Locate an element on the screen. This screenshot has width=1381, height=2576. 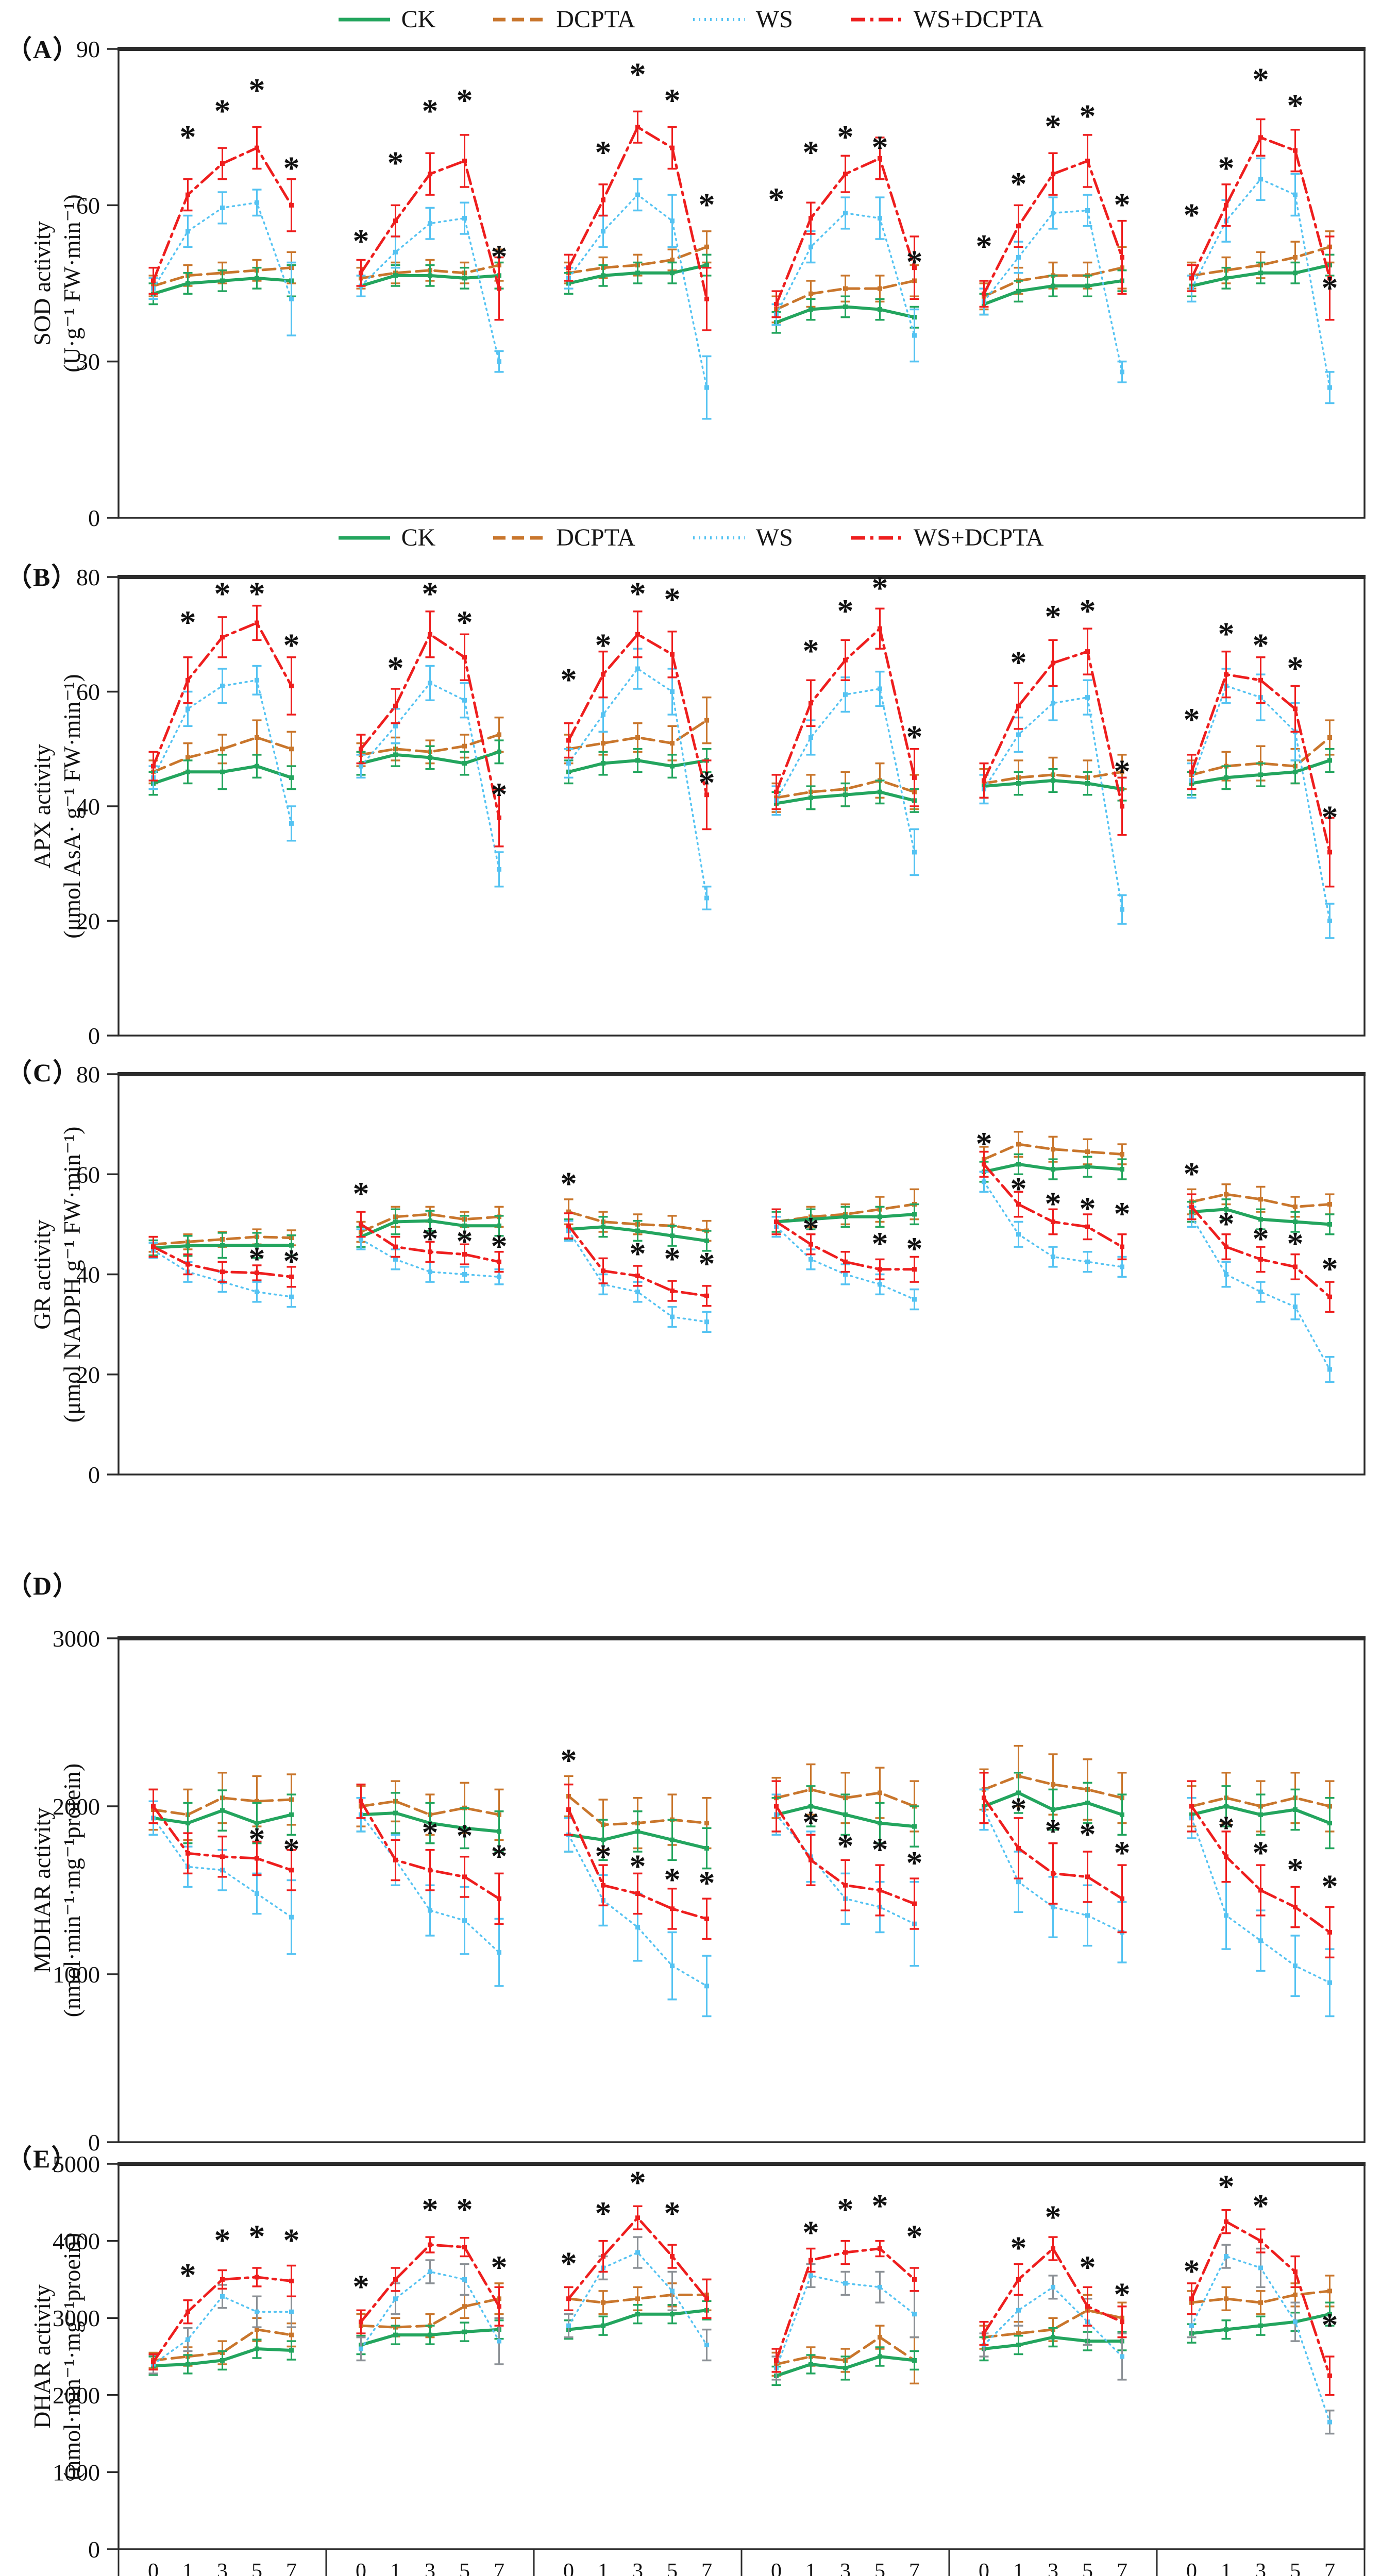
svg-text: 40 is located at coordinates (88, 1275).